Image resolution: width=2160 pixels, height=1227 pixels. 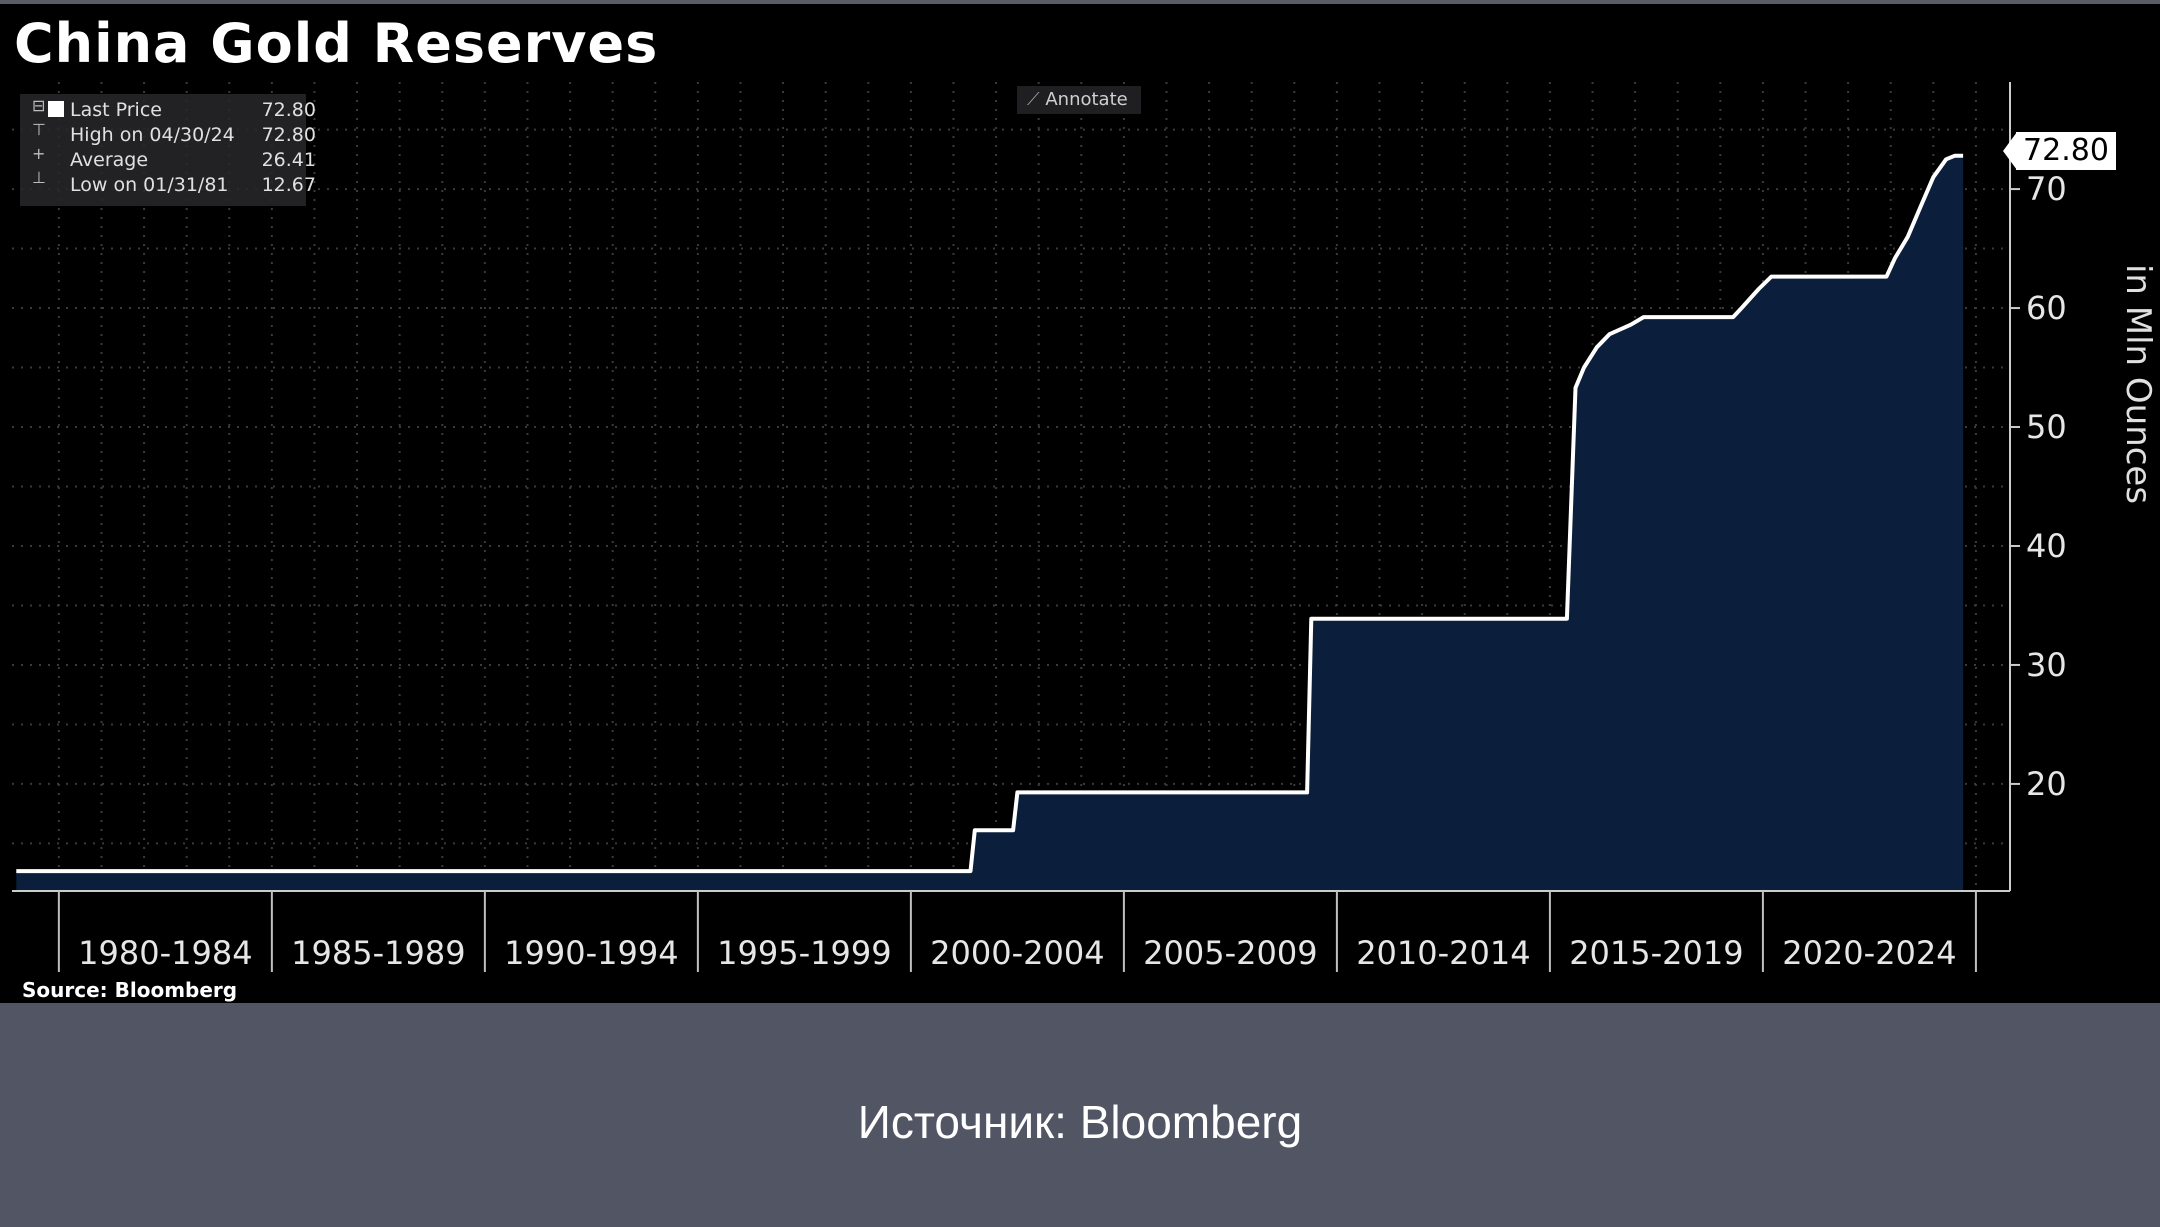 I want to click on legend-item-high: High on 04/30/24 72.80, so click(x=193, y=136).